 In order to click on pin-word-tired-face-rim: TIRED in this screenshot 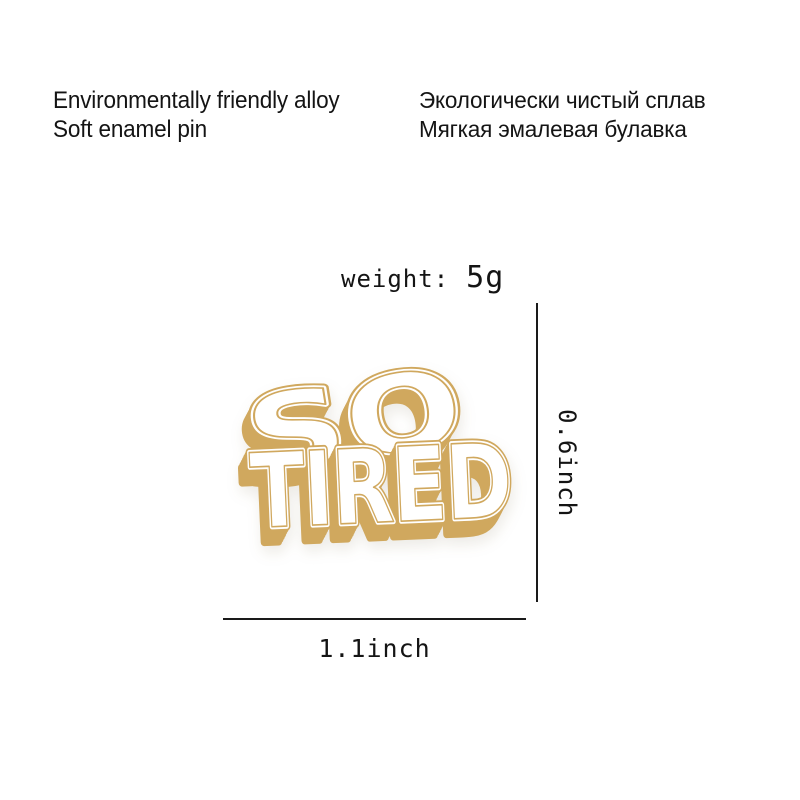, I will do `click(380, 487)`.